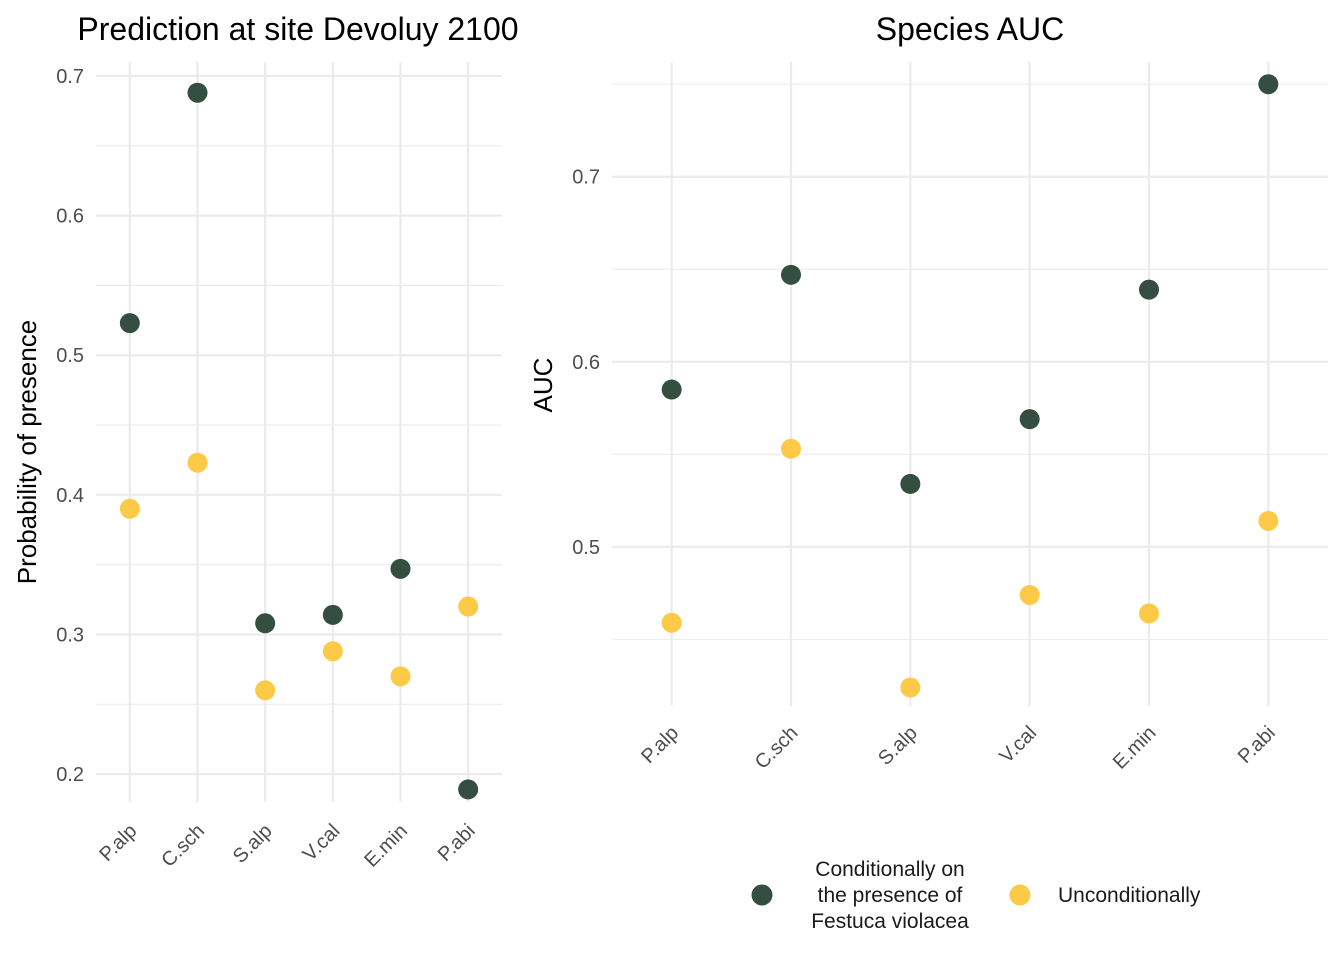 The image size is (1344, 960). I want to click on auc-xtick-label: P.alp, so click(660, 745).